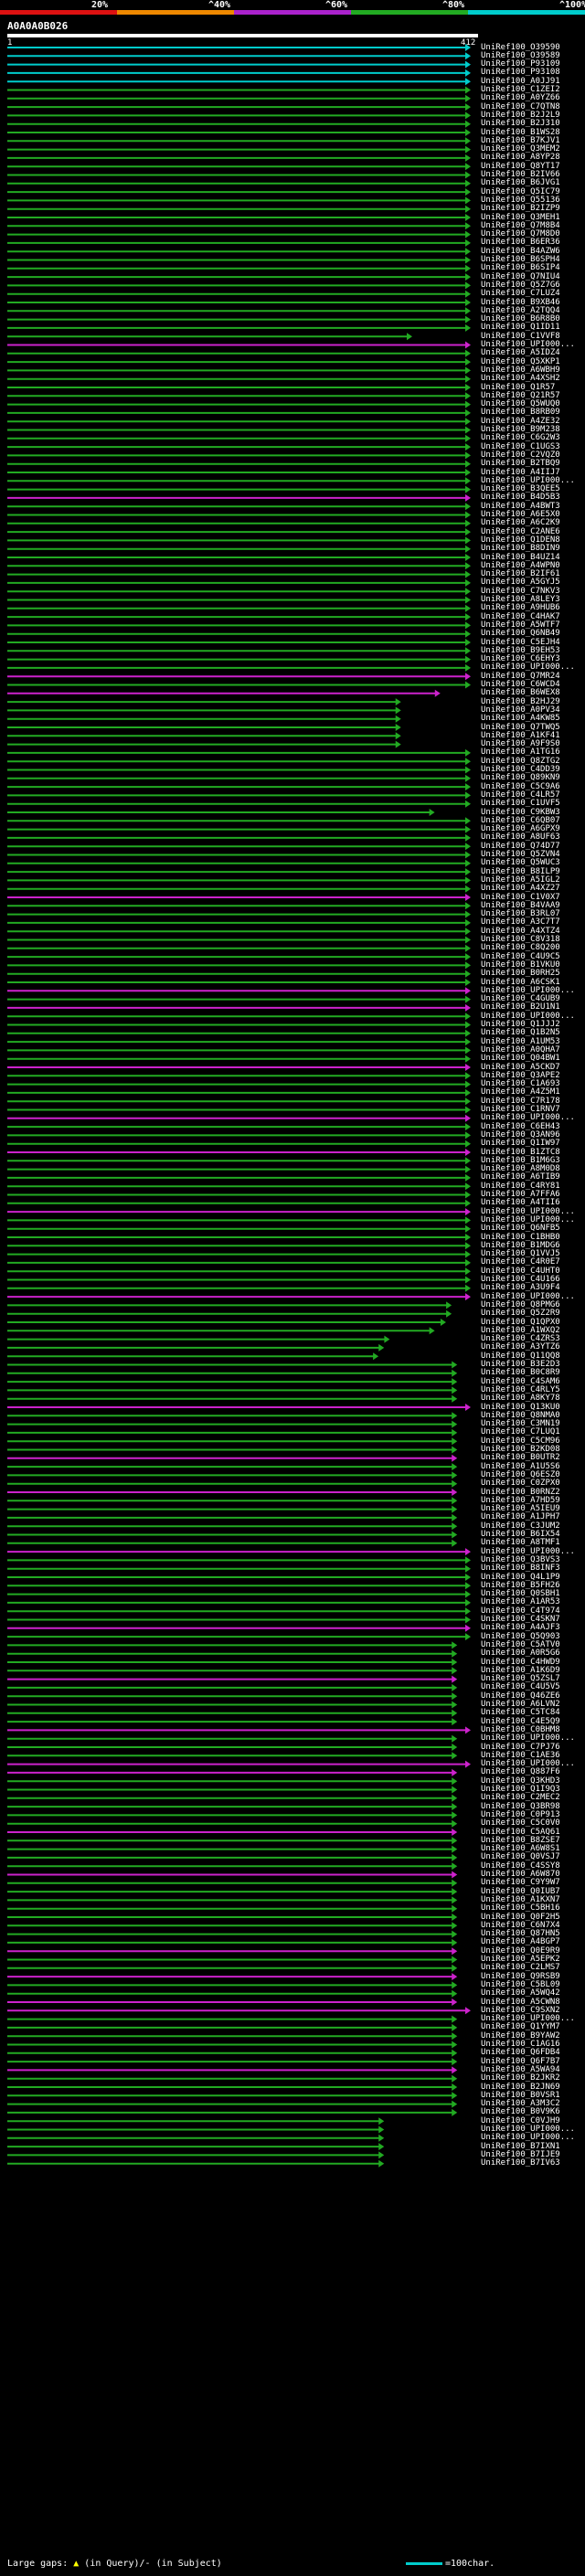 The image size is (585, 2576). What do you see at coordinates (520, 2146) in the screenshot?
I see `hit-label: UniRef100_B7IXN1` at bounding box center [520, 2146].